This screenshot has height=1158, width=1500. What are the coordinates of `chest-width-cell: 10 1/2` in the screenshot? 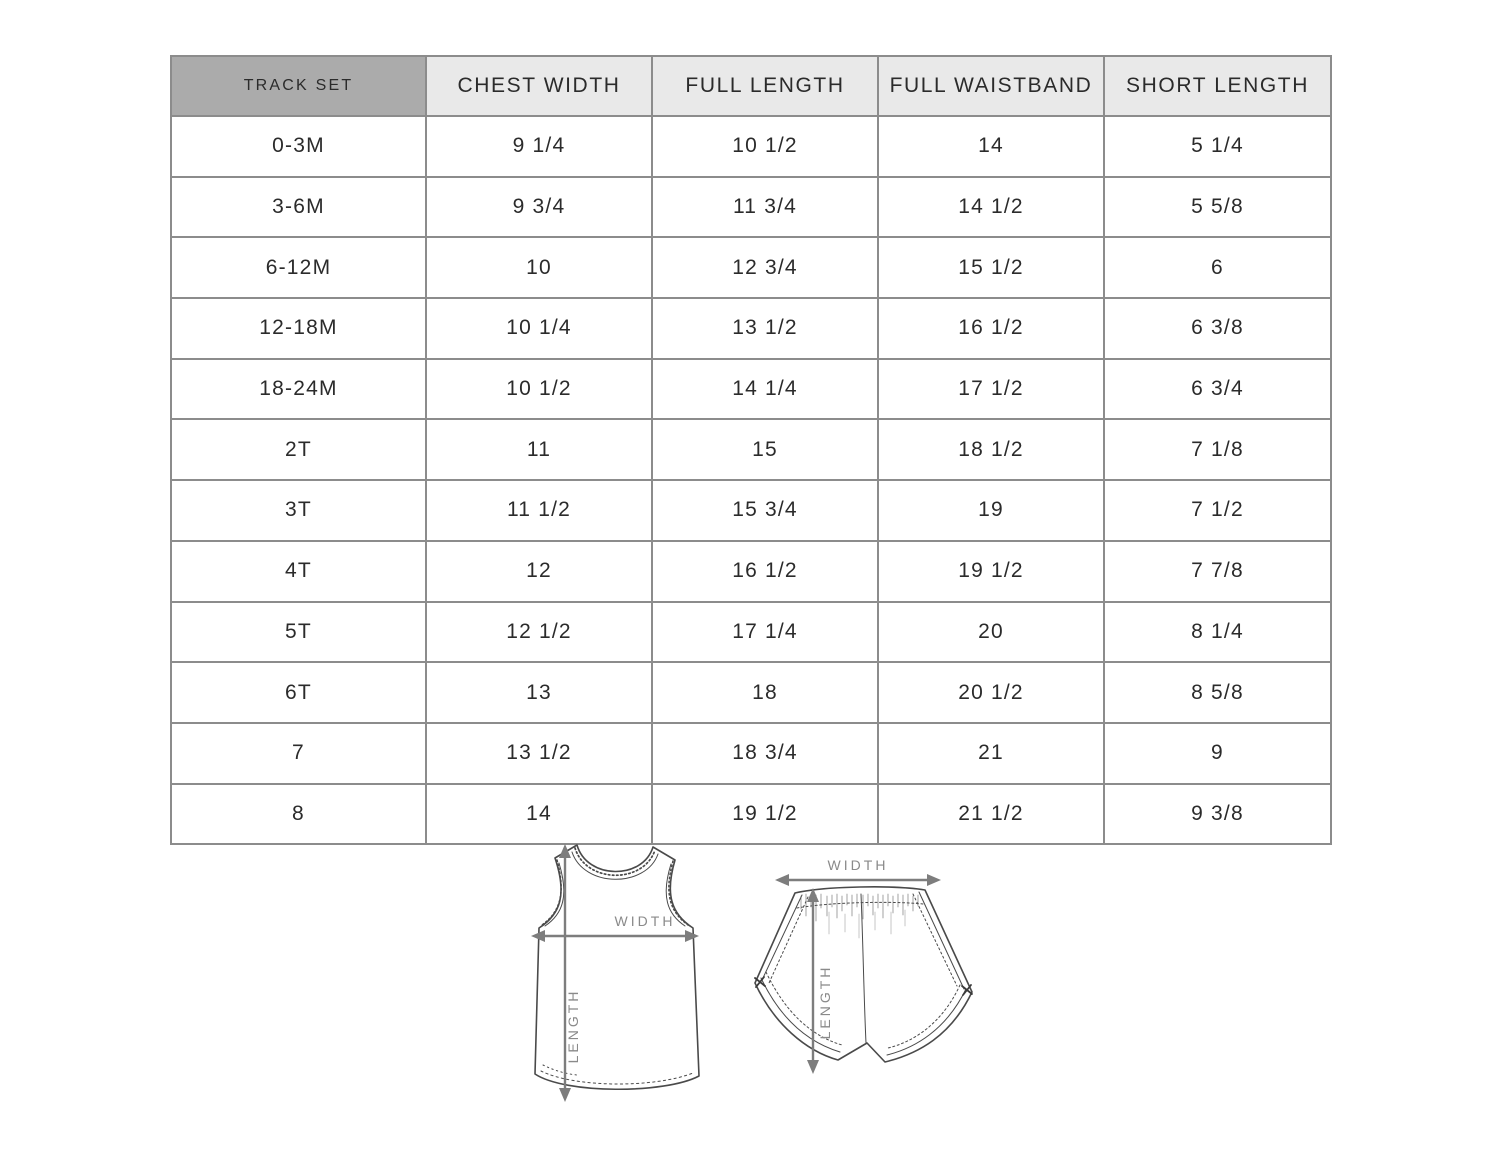 It's located at (539, 389).